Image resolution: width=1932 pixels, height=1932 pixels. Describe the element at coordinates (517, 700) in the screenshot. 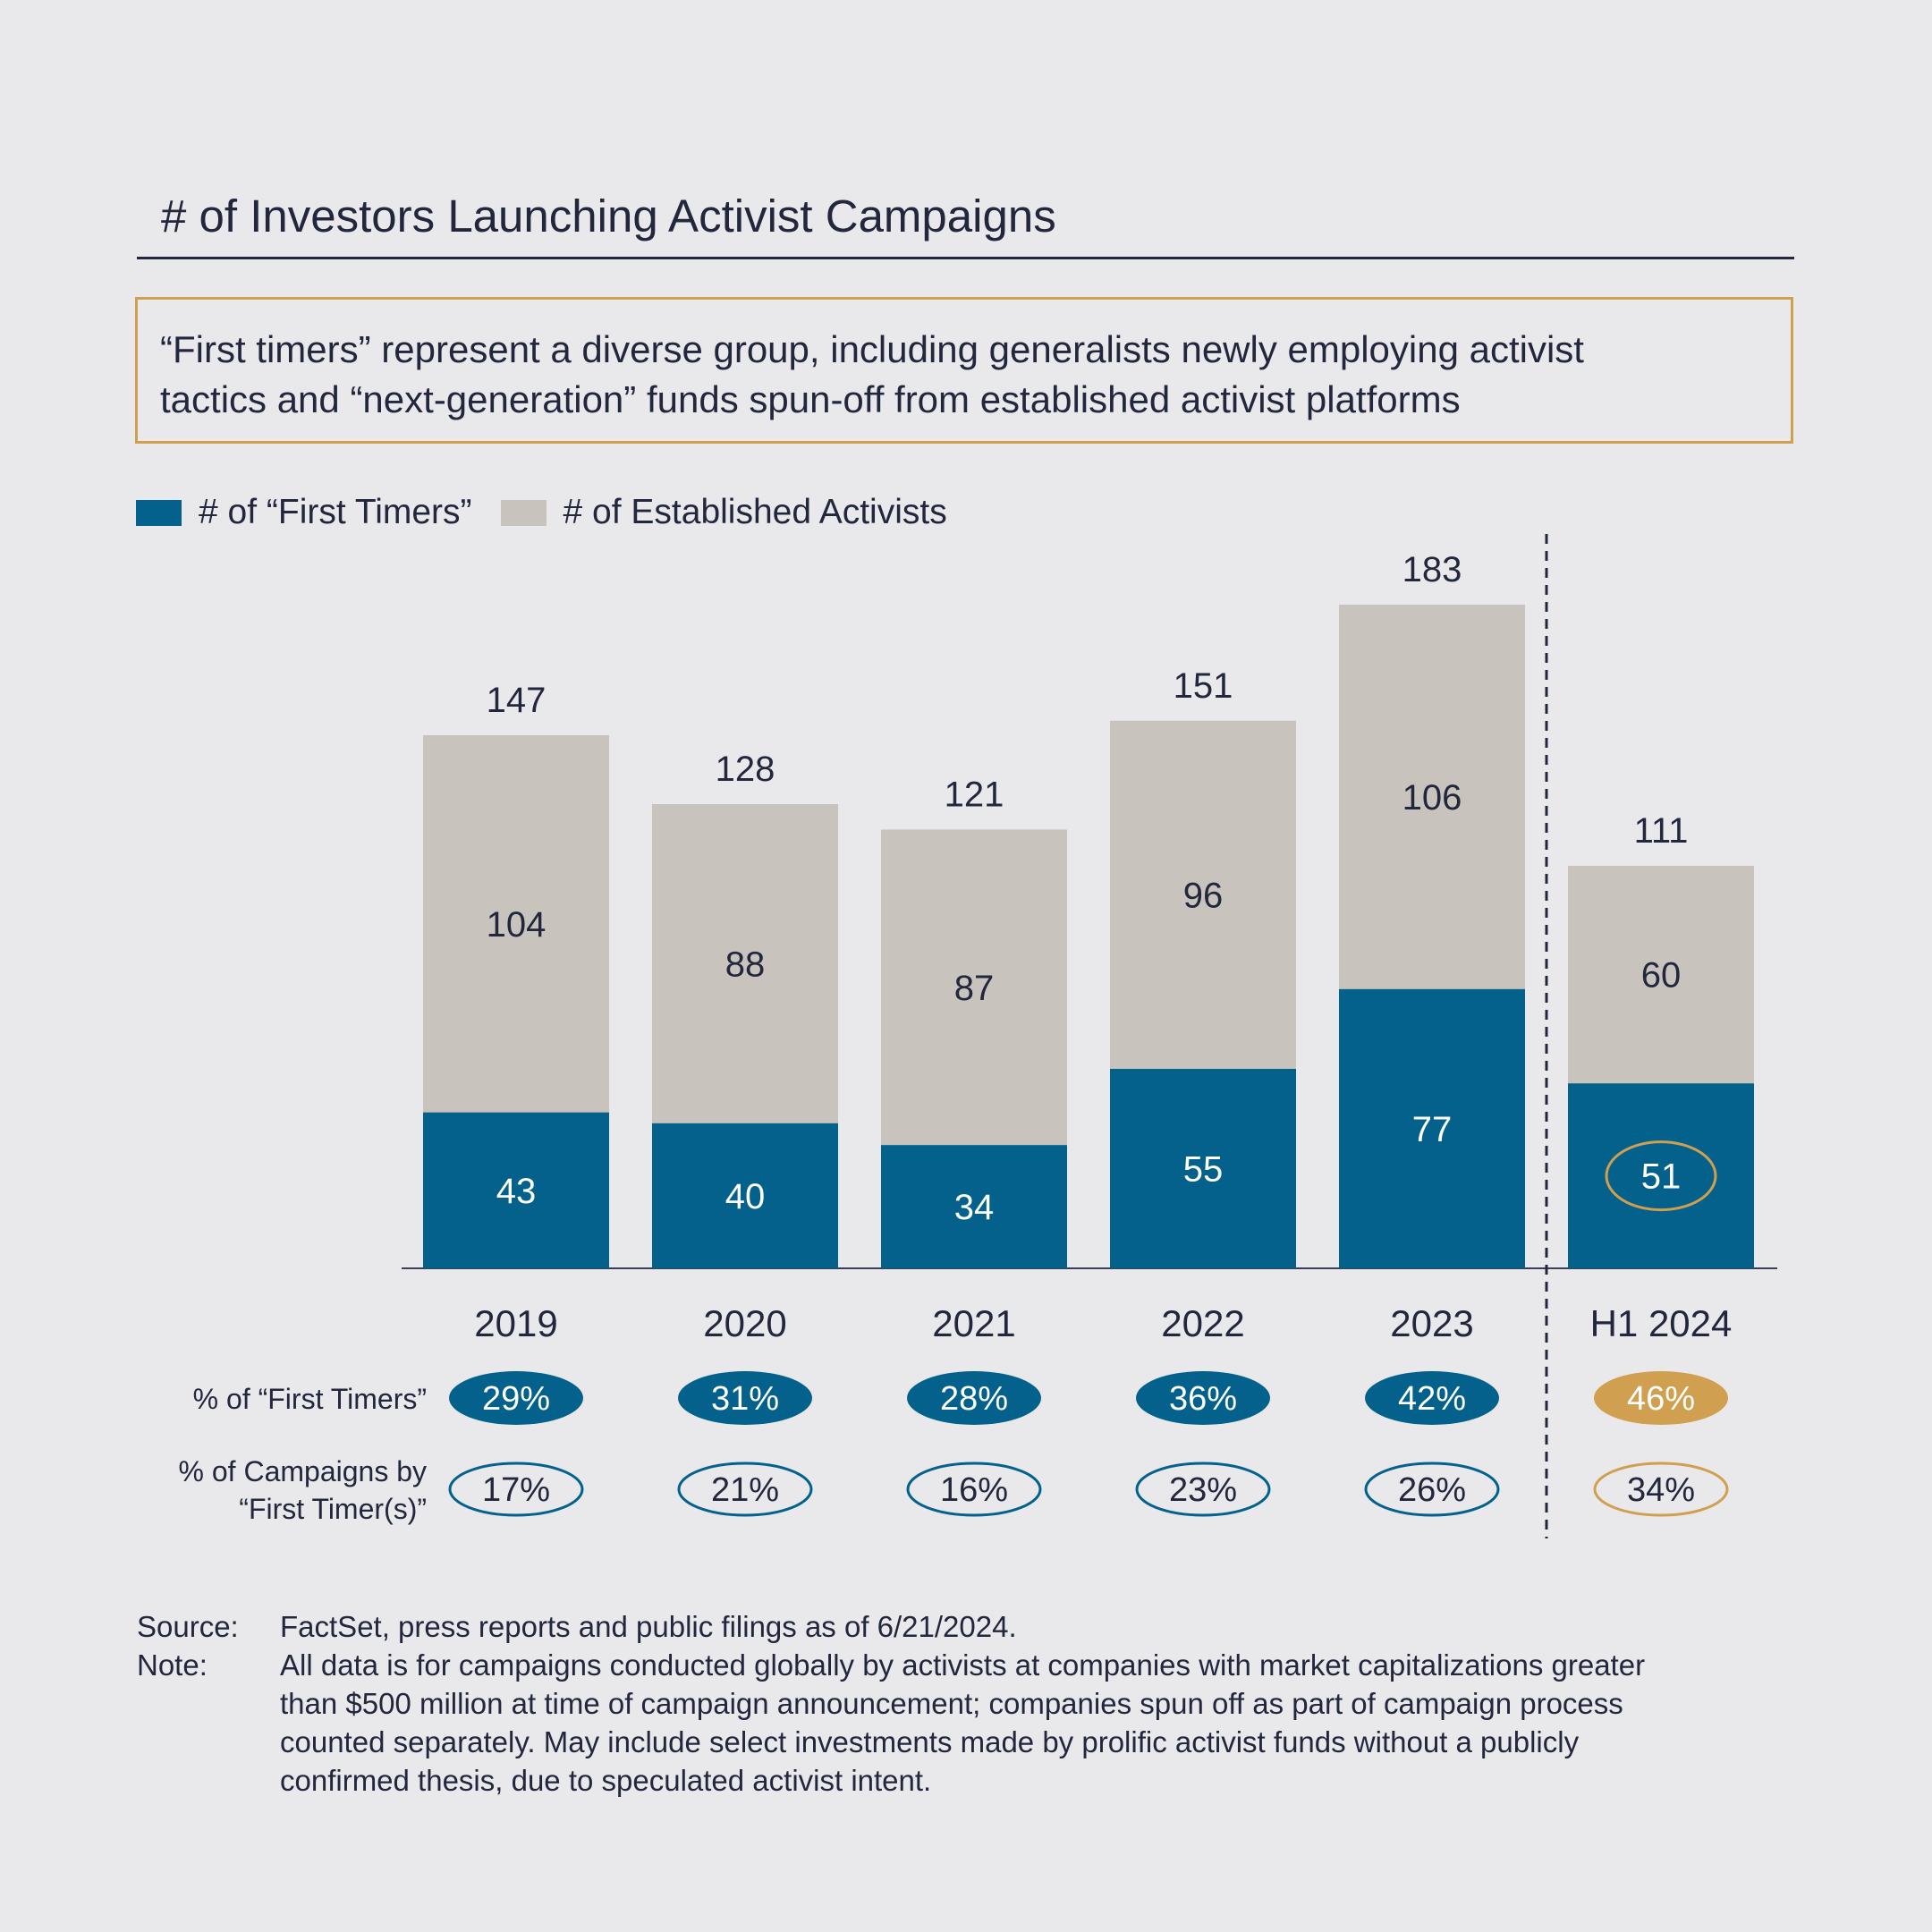

I see `total-label: 147` at that location.